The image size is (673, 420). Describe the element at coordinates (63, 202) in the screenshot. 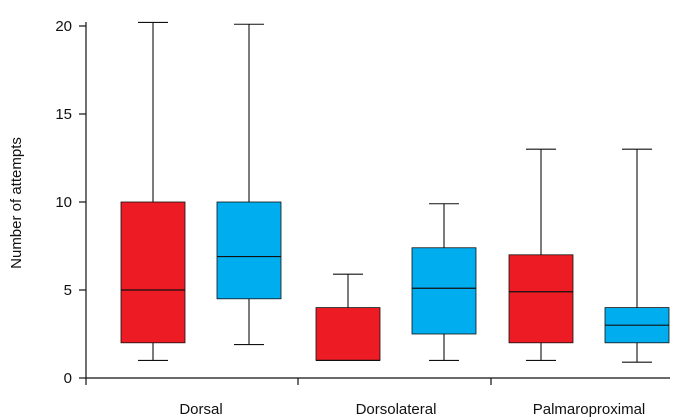

I see `y-tick-label: 10` at that location.